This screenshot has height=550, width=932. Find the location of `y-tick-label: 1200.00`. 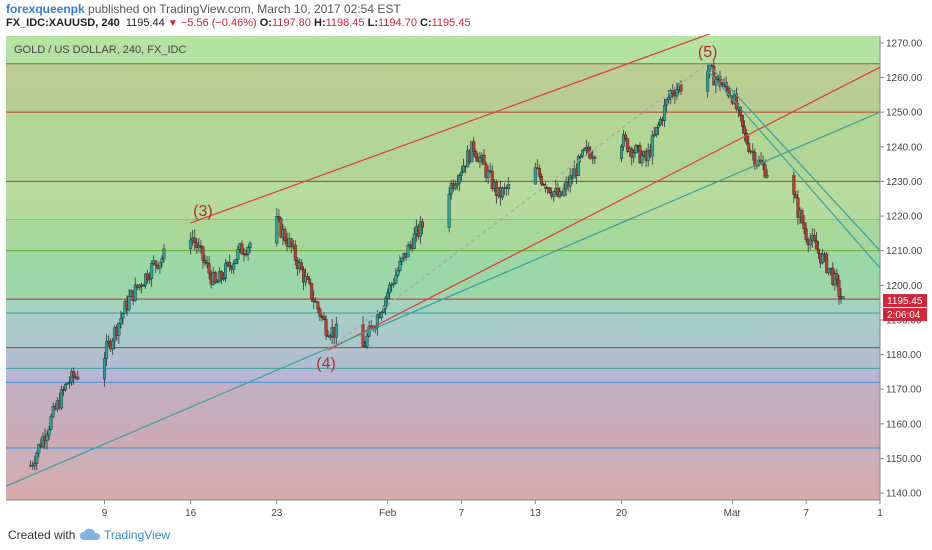

y-tick-label: 1200.00 is located at coordinates (904, 286).